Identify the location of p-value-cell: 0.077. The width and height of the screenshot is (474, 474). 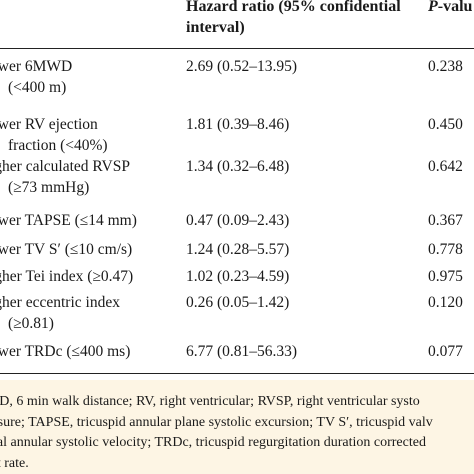
(445, 351).